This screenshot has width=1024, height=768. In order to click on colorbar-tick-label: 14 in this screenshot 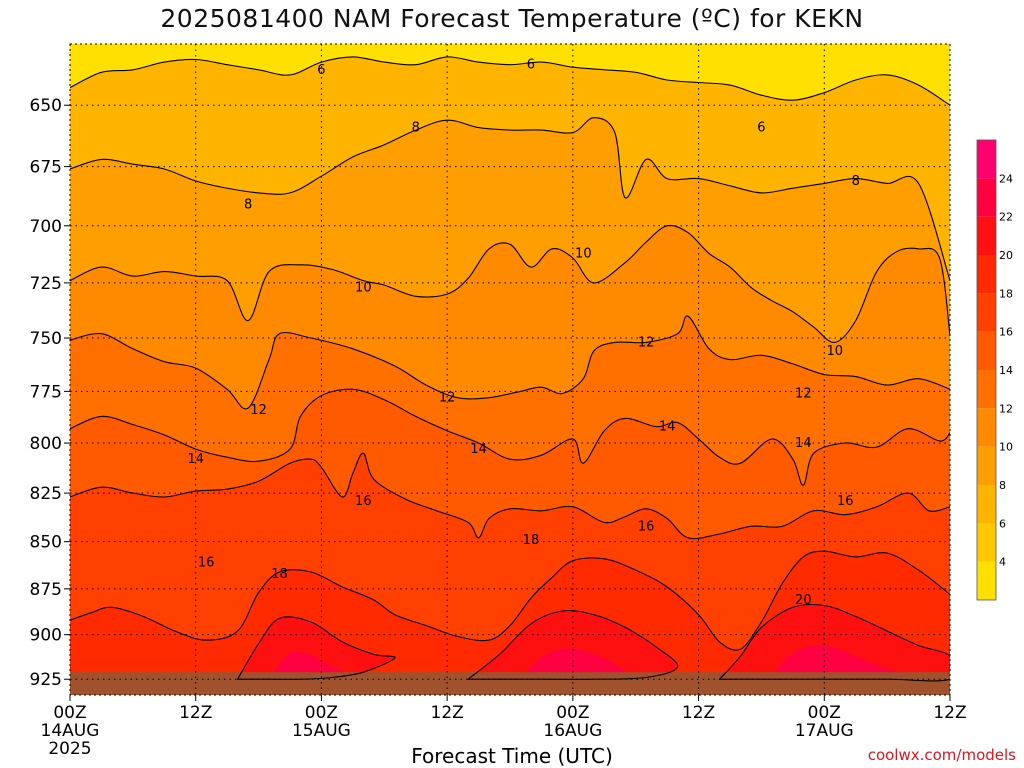, I will do `click(1006, 370)`.